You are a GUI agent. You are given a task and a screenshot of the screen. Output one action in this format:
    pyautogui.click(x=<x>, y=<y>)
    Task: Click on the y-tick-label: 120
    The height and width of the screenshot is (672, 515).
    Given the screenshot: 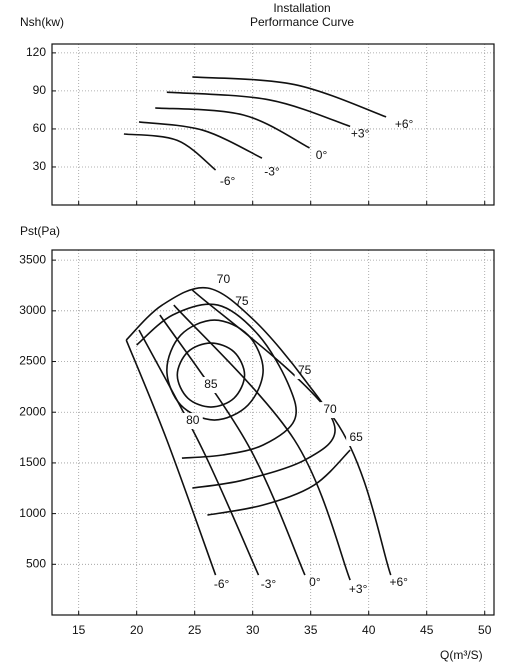 What is the action you would take?
    pyautogui.click(x=36, y=52)
    